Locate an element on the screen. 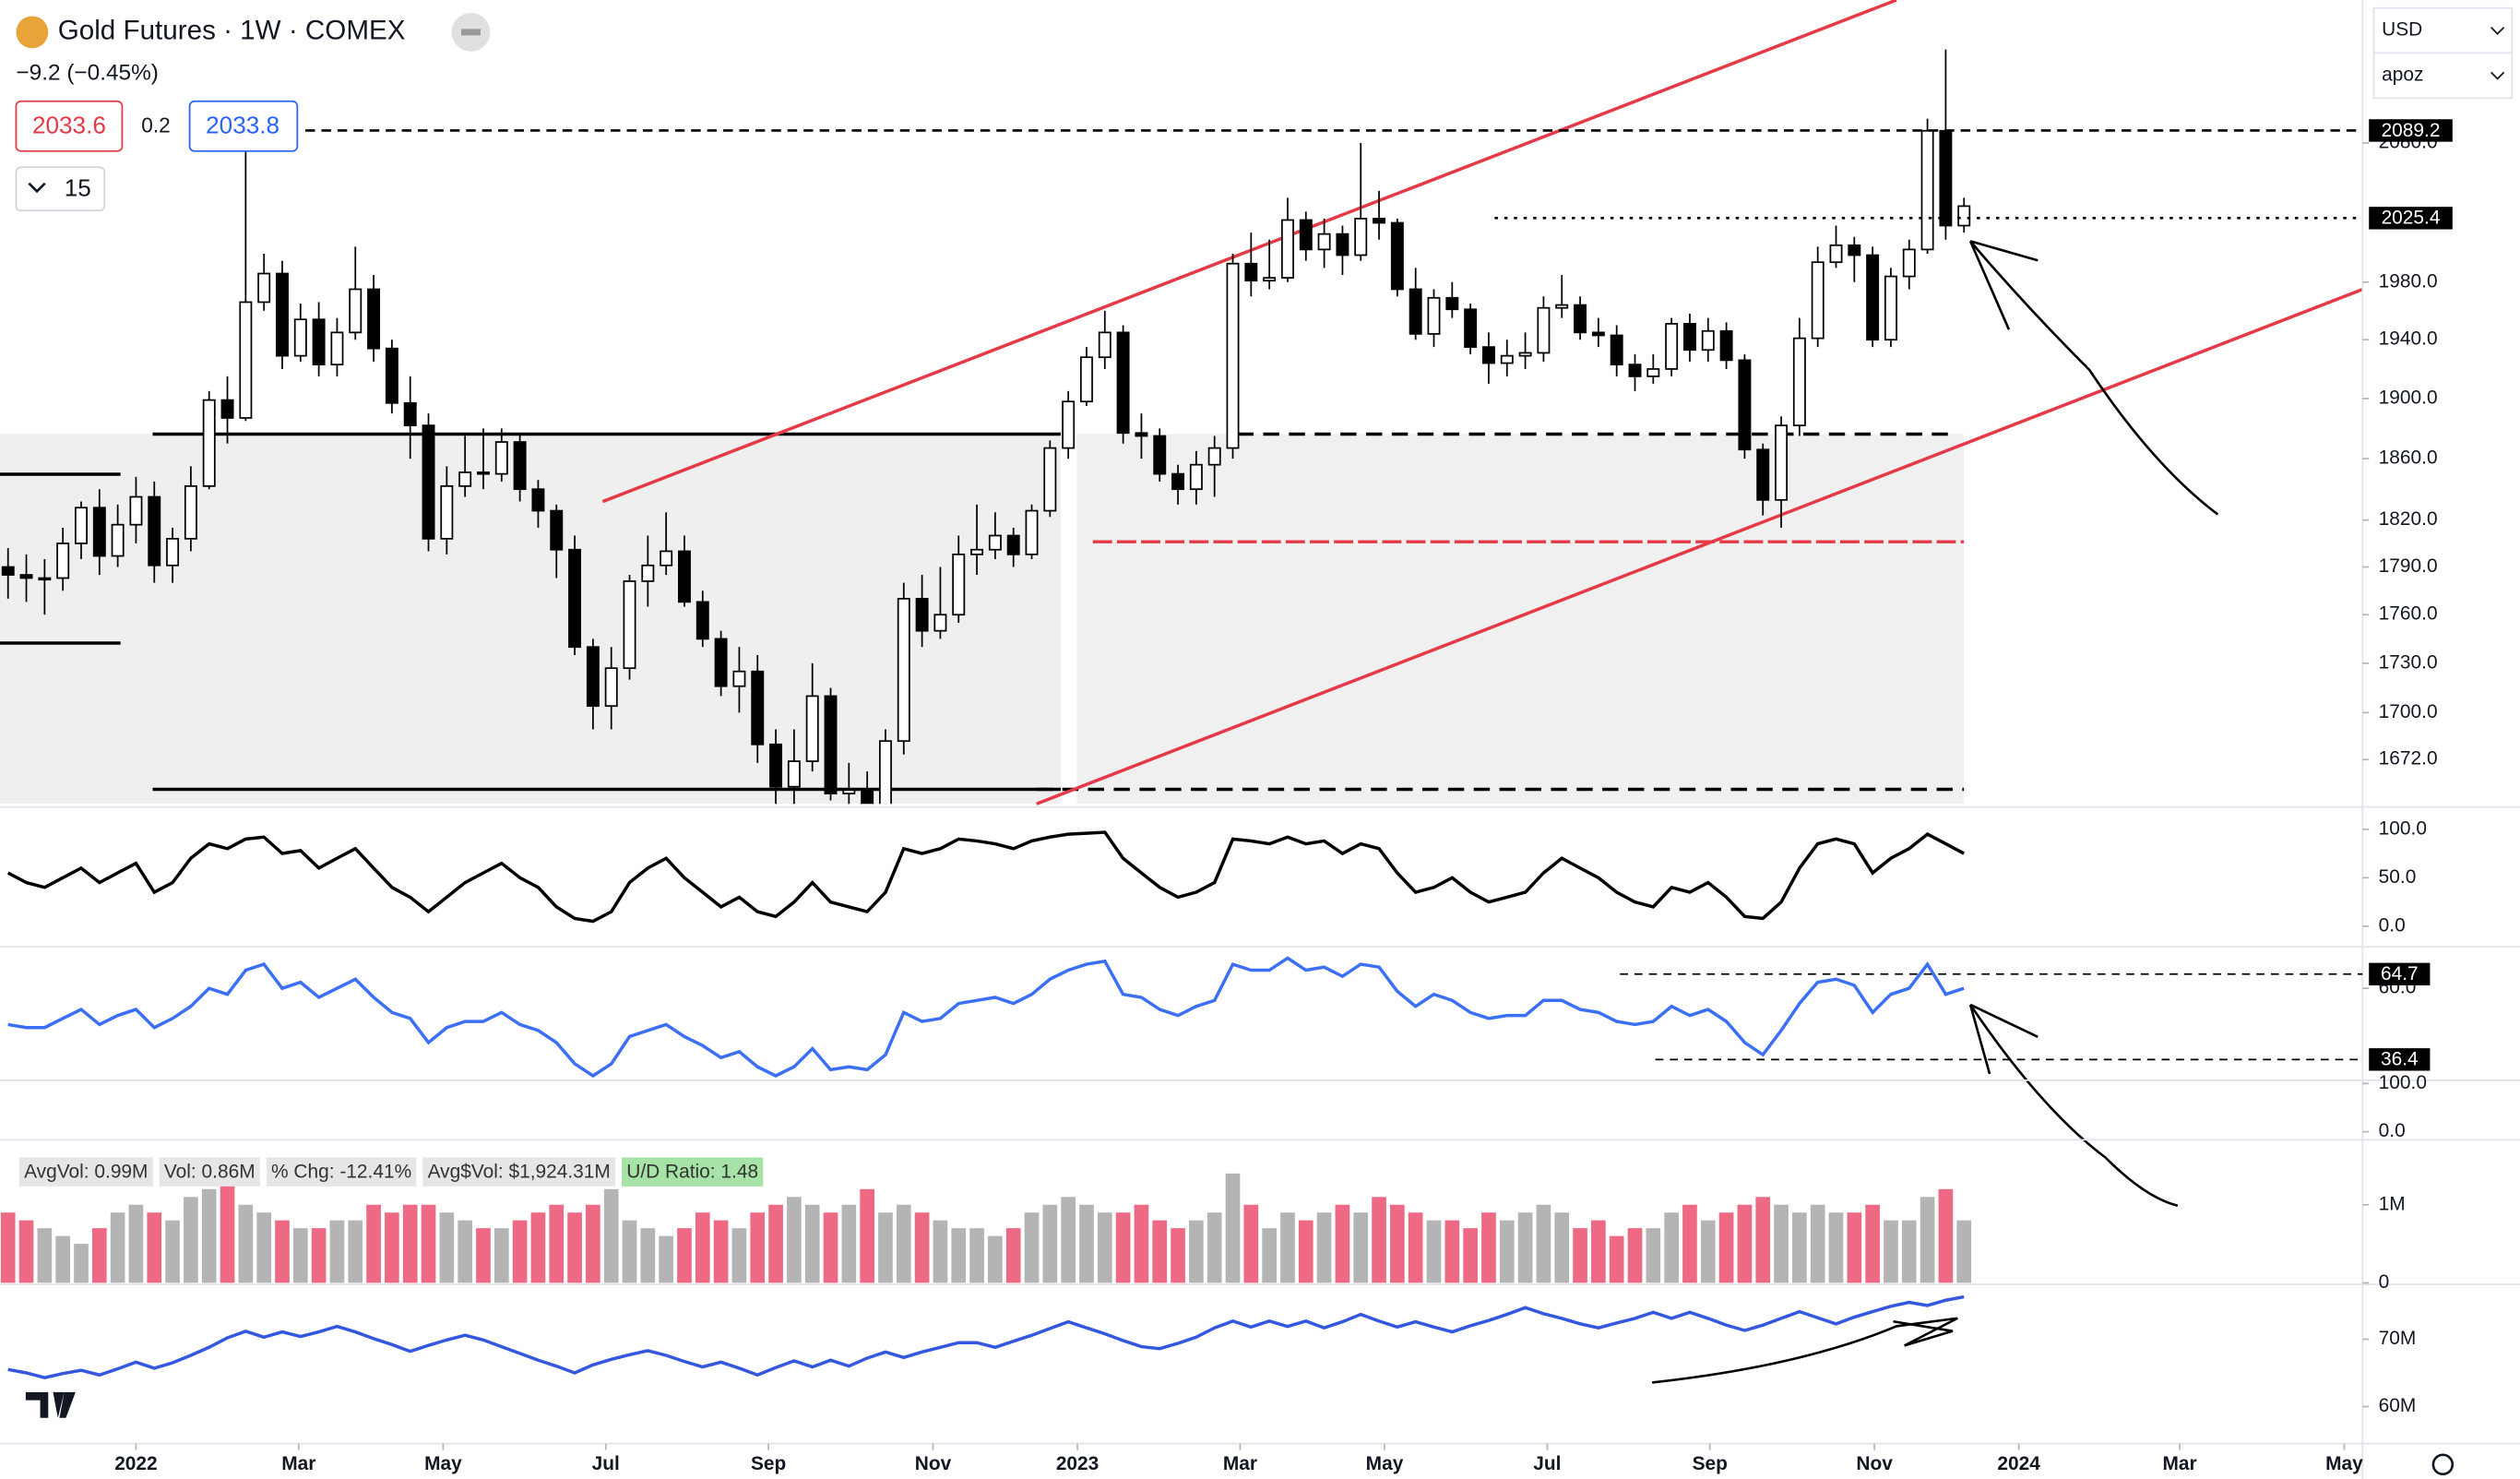 This screenshot has height=1479, width=2520. y-tick-label: 1980.0 is located at coordinates (2408, 281).